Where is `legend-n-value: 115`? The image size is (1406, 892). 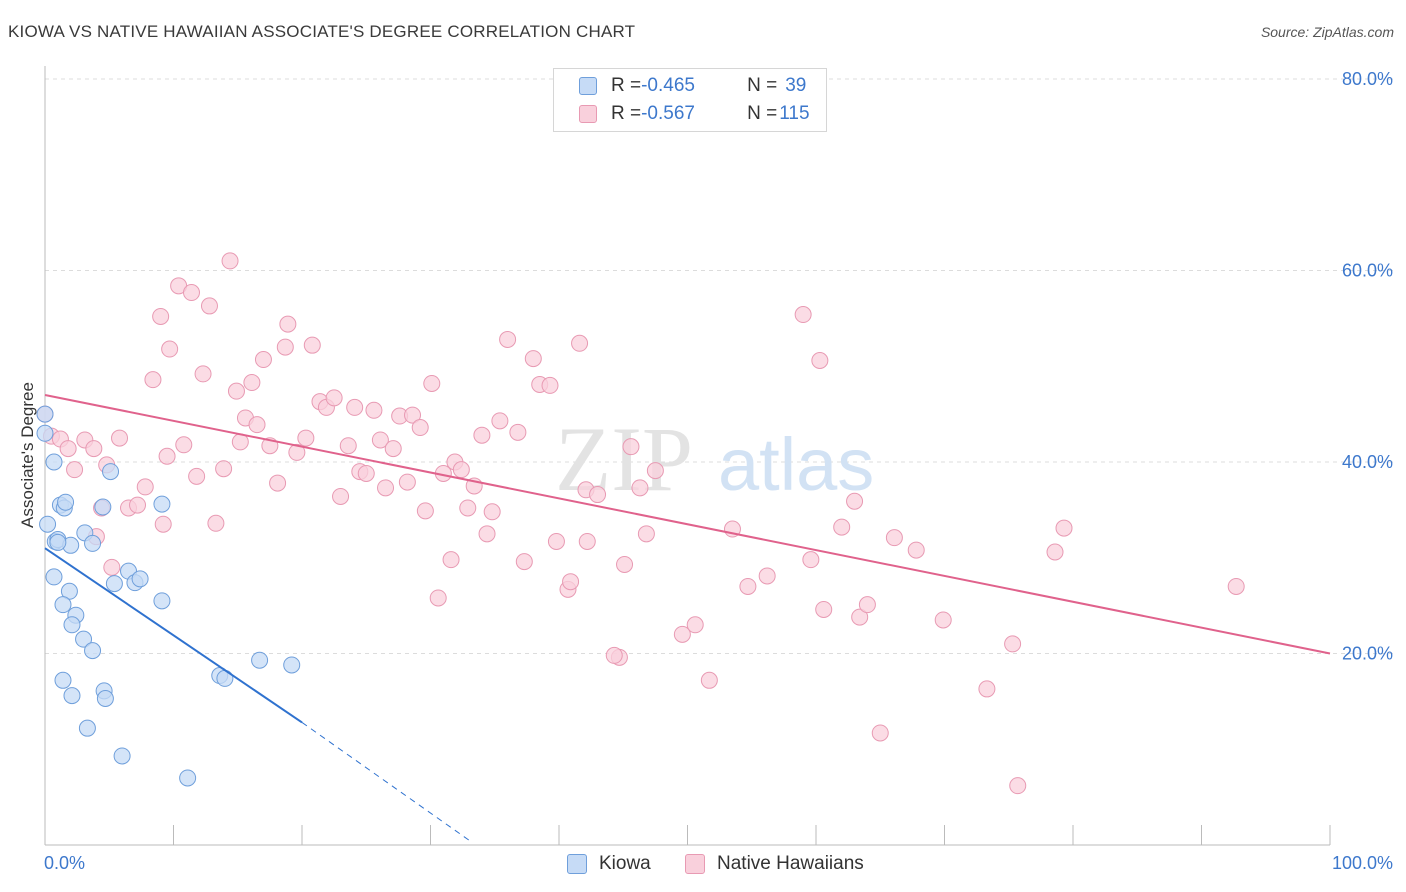
legend-n-value: 115 is located at coordinates (794, 113).